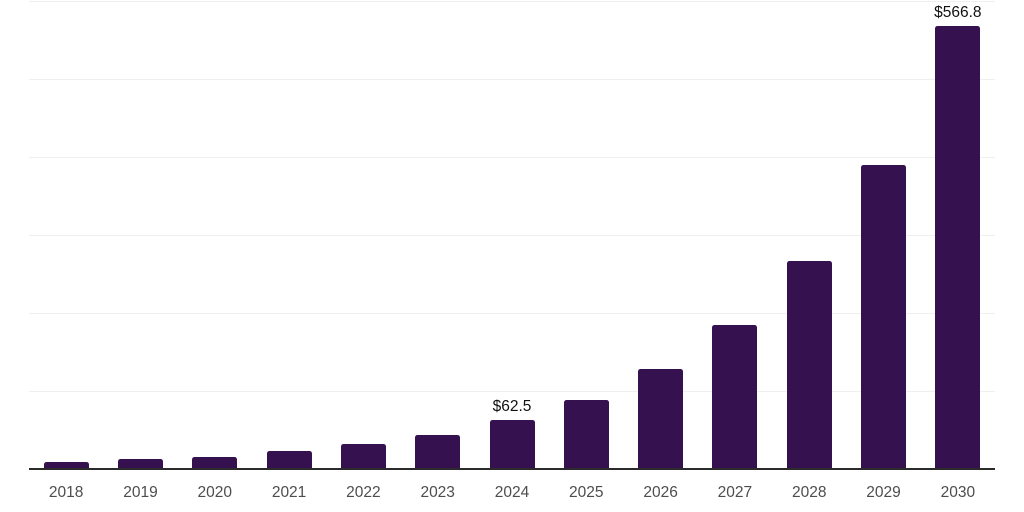  Describe the element at coordinates (363, 456) in the screenshot. I see `bar-2022` at that location.